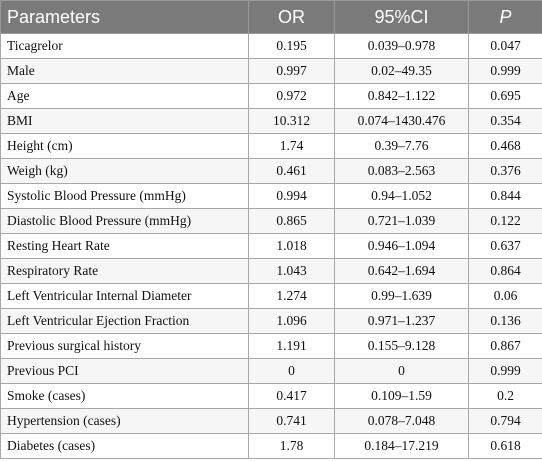  I want to click on table-row: Diabetes (cases) 1.78 0.184–17.219 0.618, so click(271, 446).